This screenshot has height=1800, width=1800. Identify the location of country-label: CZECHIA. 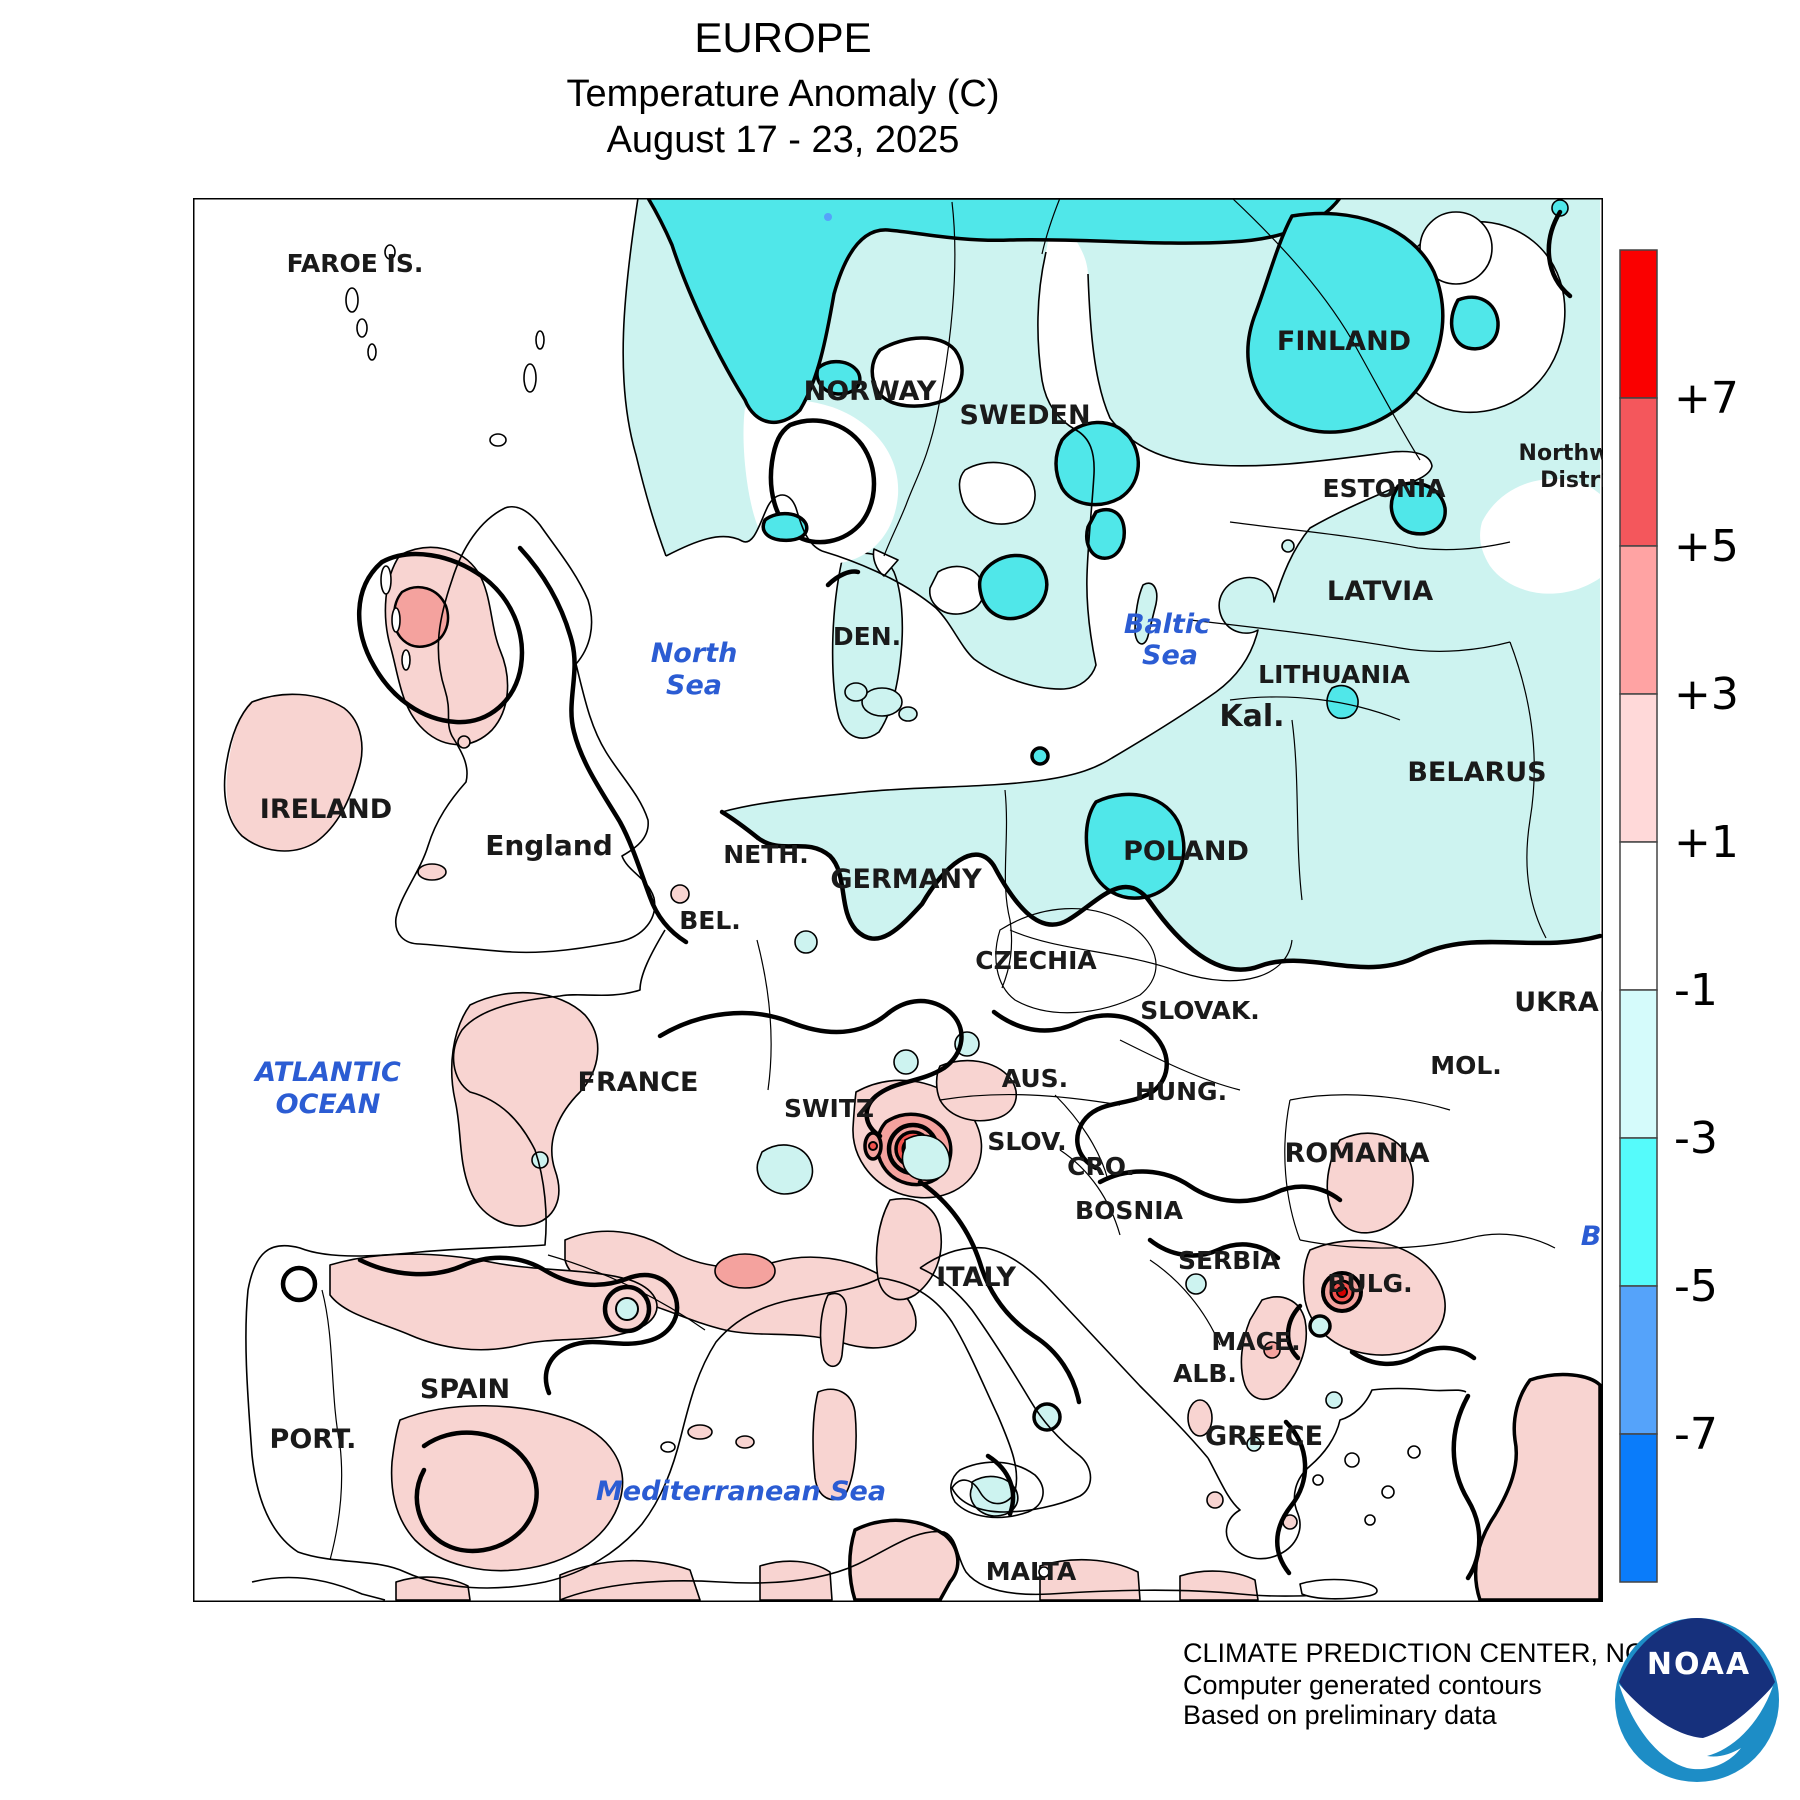
(1036, 960).